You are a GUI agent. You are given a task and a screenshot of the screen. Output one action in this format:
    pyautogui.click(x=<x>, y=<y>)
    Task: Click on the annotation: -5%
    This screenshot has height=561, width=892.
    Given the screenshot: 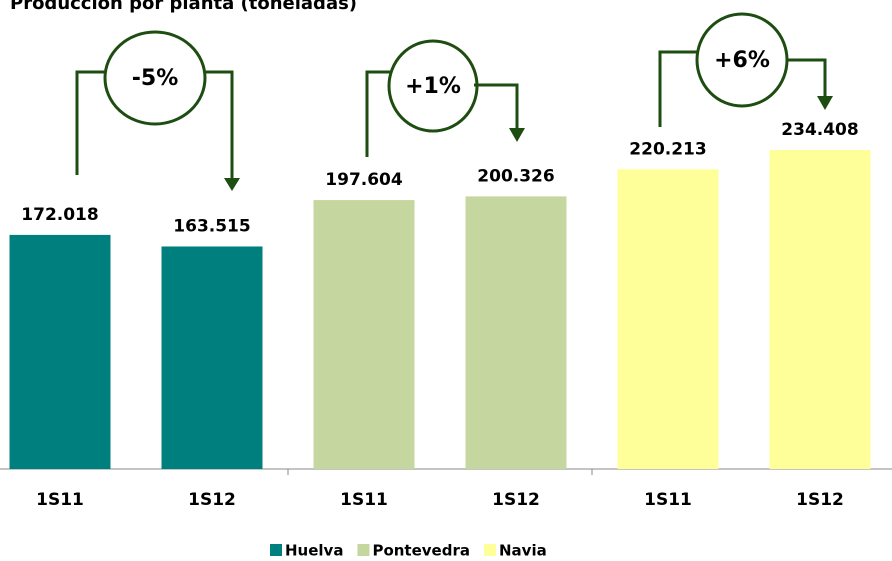 What is the action you would take?
    pyautogui.click(x=155, y=78)
    